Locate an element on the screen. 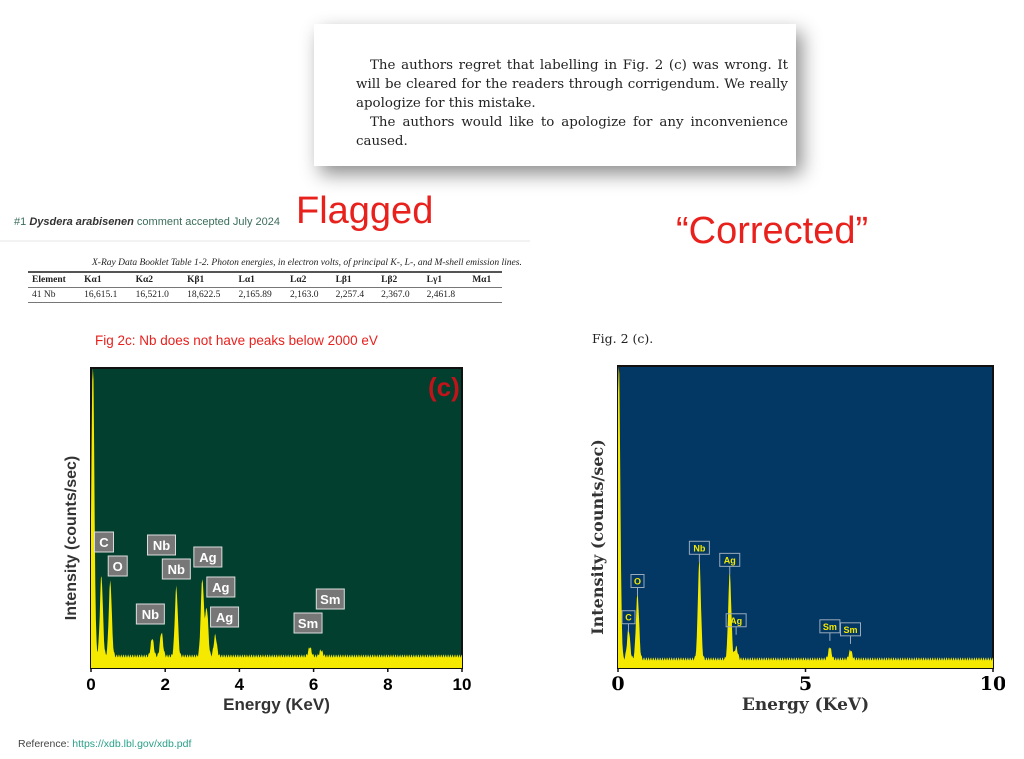 The image size is (1024, 759). table-cell: 16,521.0 is located at coordinates (152, 295).